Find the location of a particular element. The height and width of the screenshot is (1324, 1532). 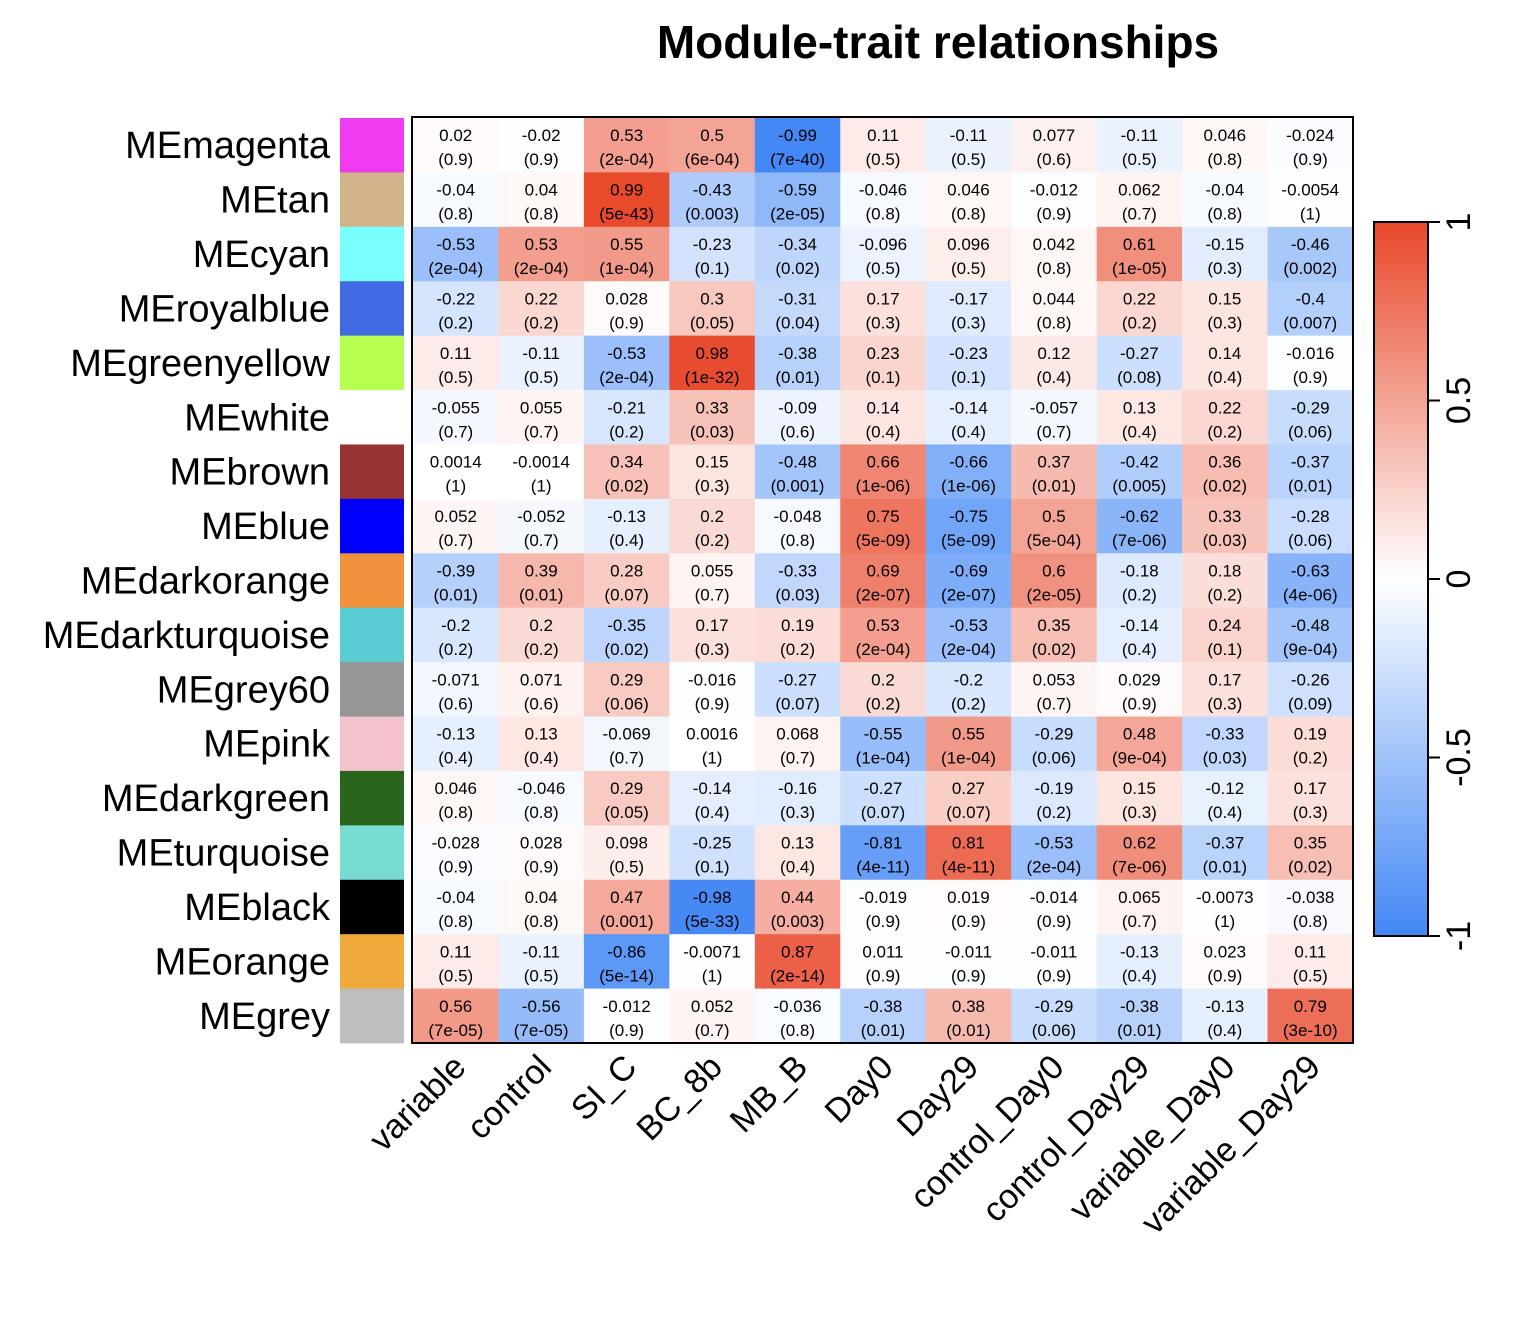

module-swatch-MEblue is located at coordinates (372, 526).